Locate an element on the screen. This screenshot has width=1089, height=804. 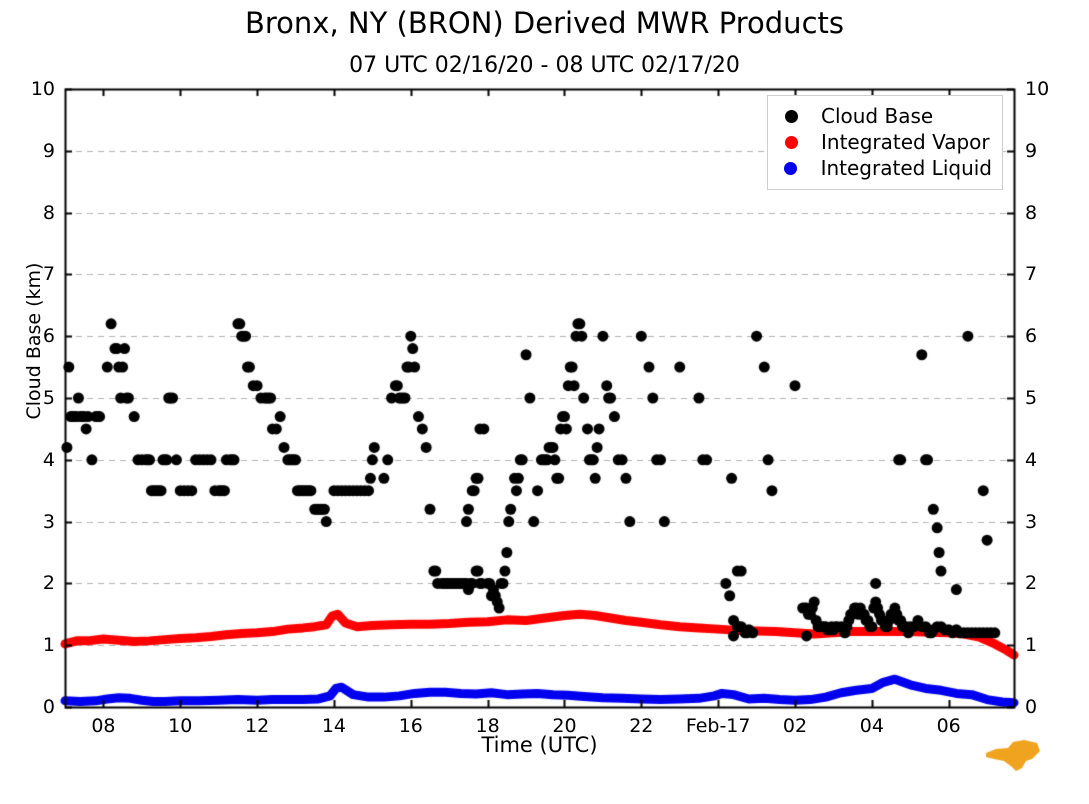
nys-mesonet-logo-canvas is located at coordinates (1032, 758).